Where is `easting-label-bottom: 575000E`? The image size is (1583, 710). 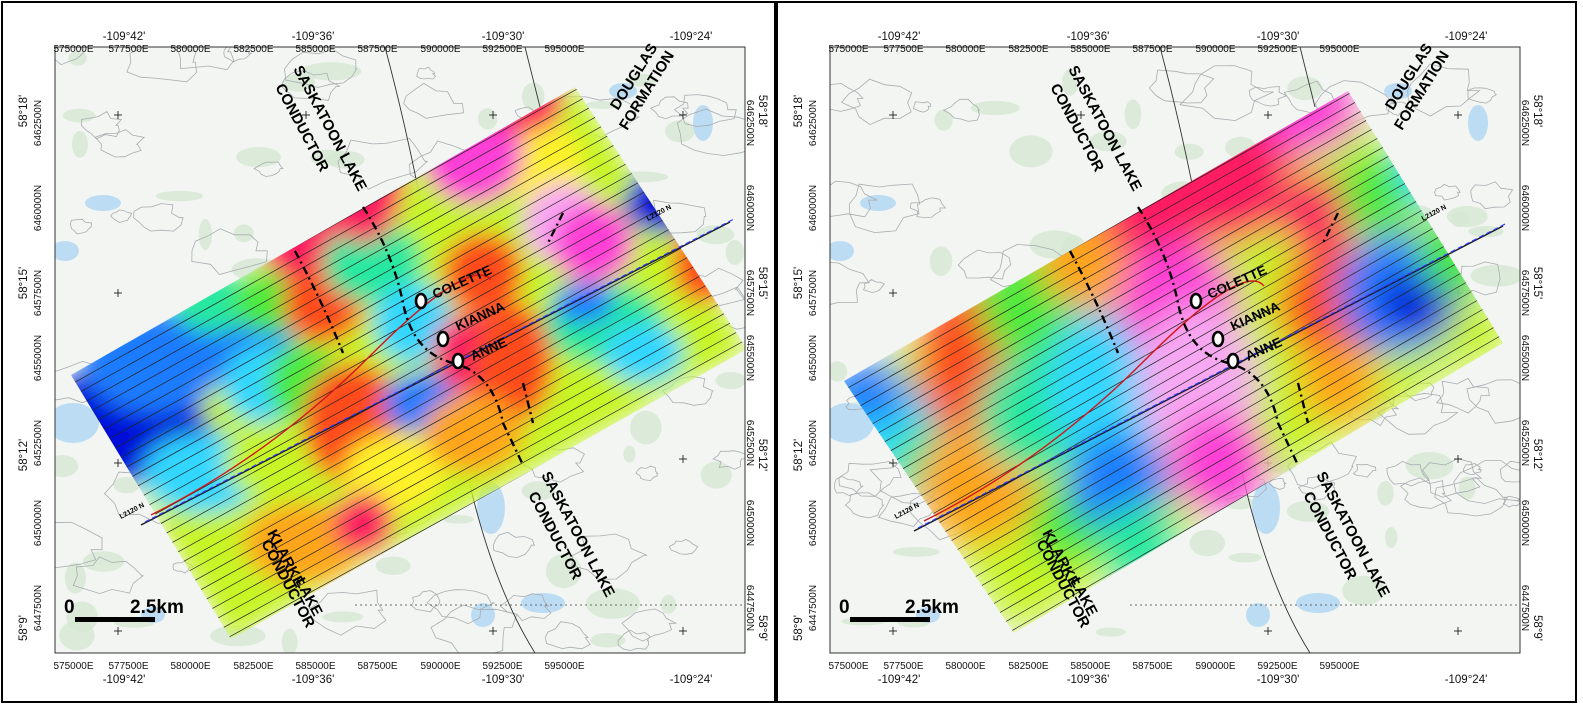 easting-label-bottom: 575000E is located at coordinates (848, 666).